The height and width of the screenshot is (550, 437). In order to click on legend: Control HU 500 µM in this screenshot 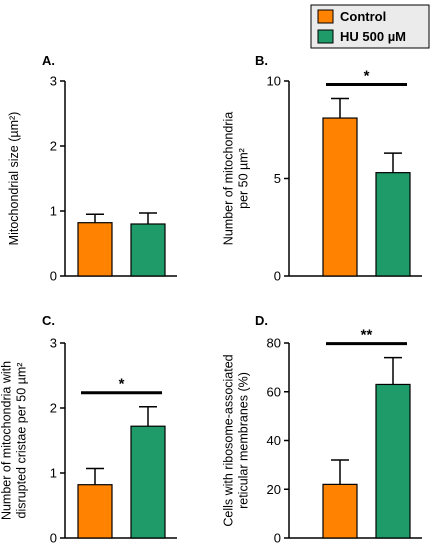, I will do `click(370, 26)`.